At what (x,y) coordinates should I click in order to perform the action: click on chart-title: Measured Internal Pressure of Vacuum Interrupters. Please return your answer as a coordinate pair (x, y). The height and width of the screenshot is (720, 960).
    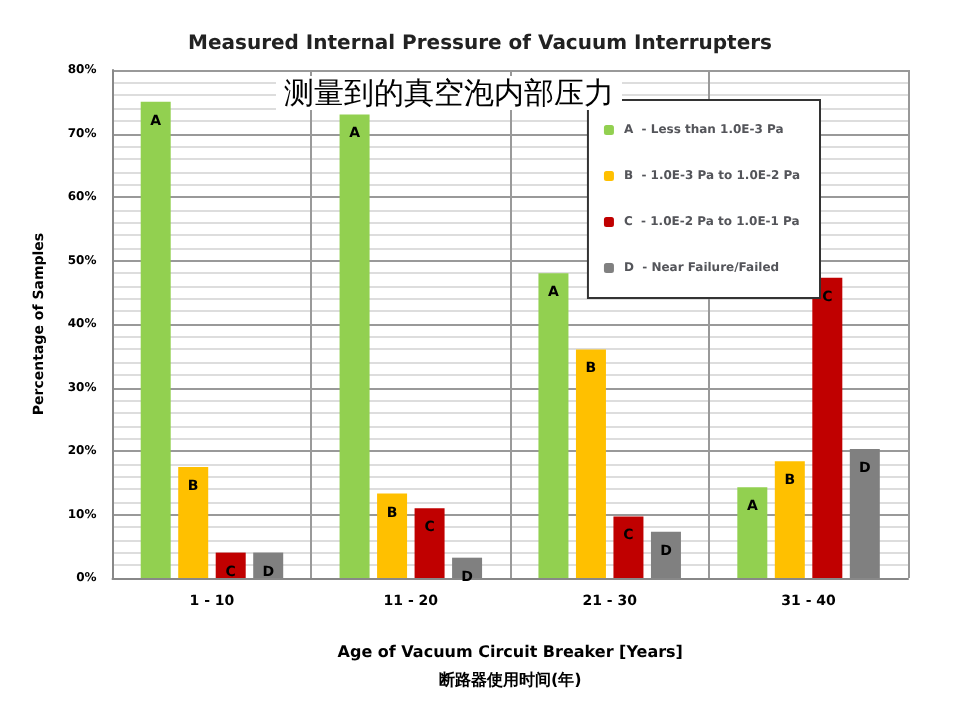
    Looking at the image, I should click on (480, 44).